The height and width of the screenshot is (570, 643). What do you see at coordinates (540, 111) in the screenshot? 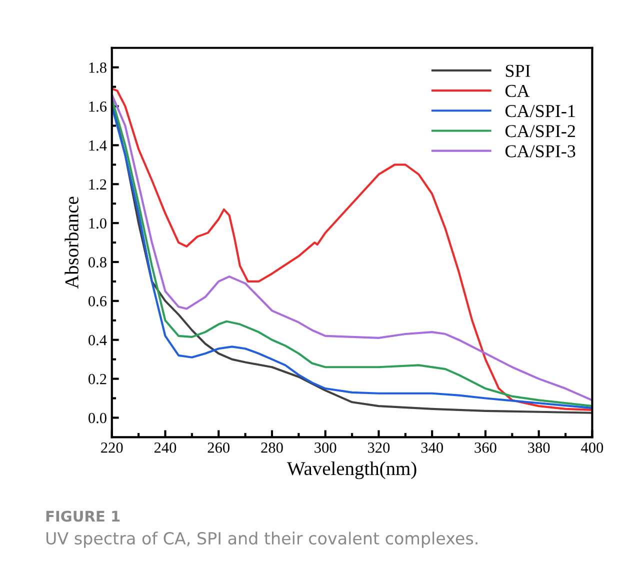
I see `legend-label: CA/SPI-1` at bounding box center [540, 111].